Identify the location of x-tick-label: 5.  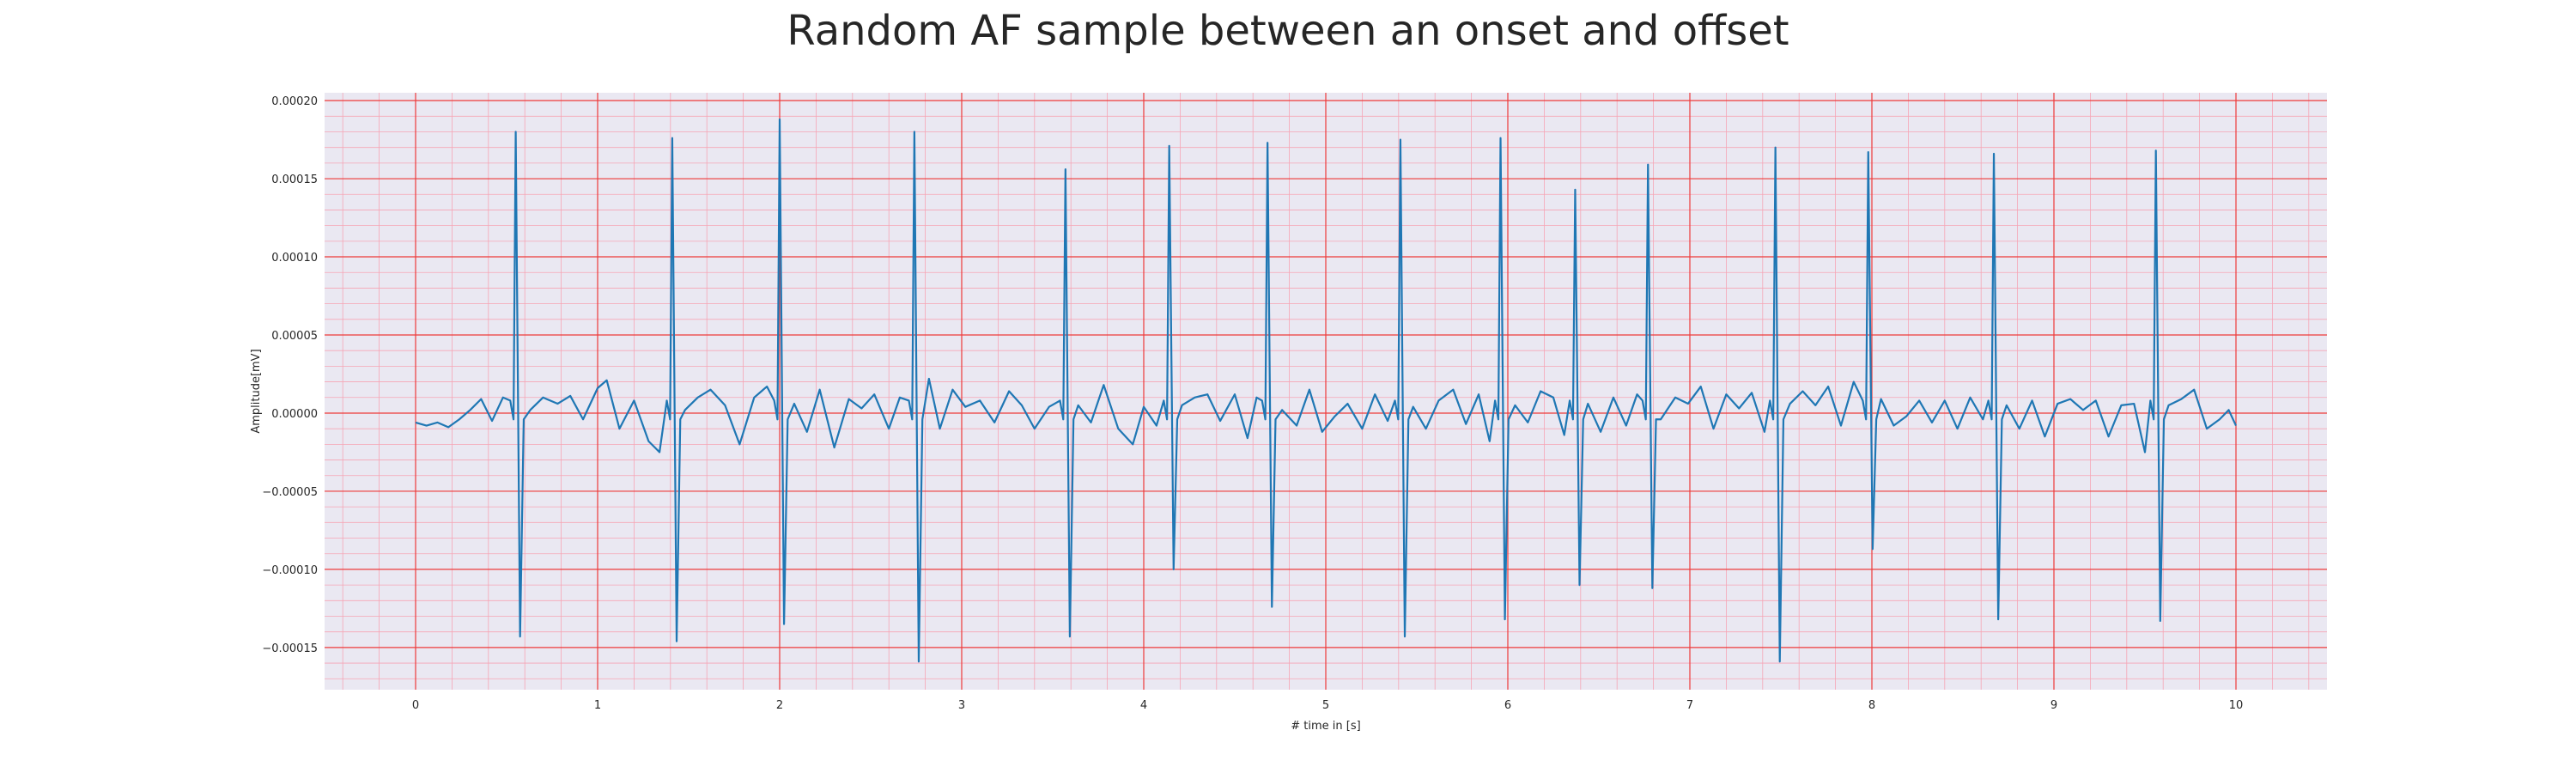
(1325, 705).